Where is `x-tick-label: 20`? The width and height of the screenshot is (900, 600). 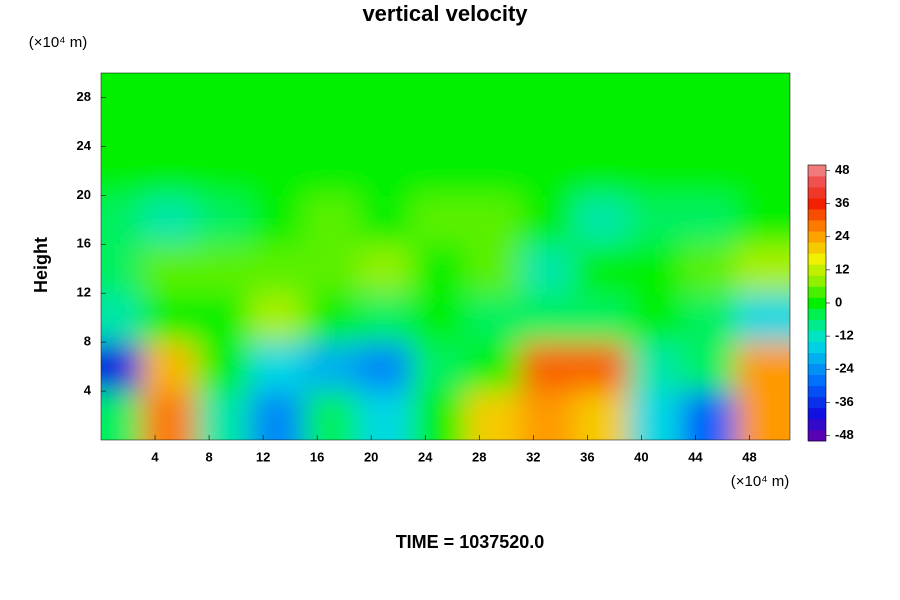 x-tick-label: 20 is located at coordinates (371, 456).